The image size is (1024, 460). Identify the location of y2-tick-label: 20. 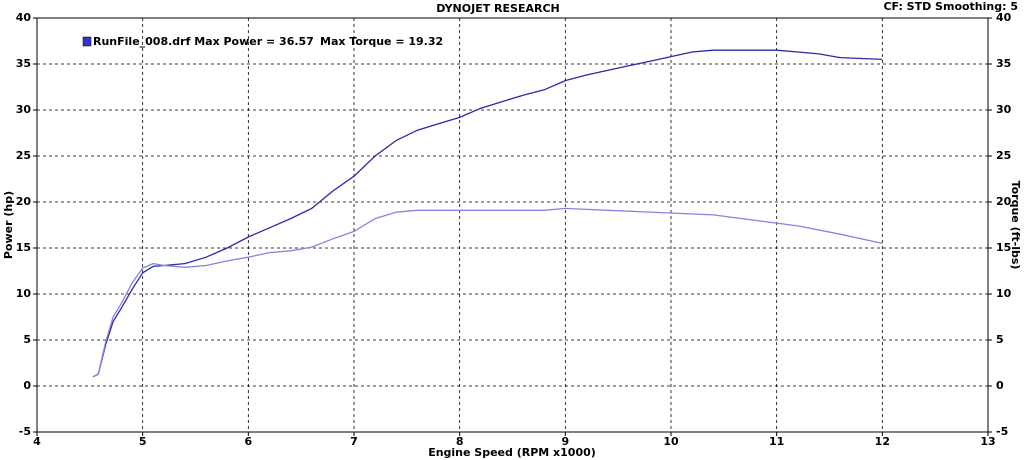
(1004, 201).